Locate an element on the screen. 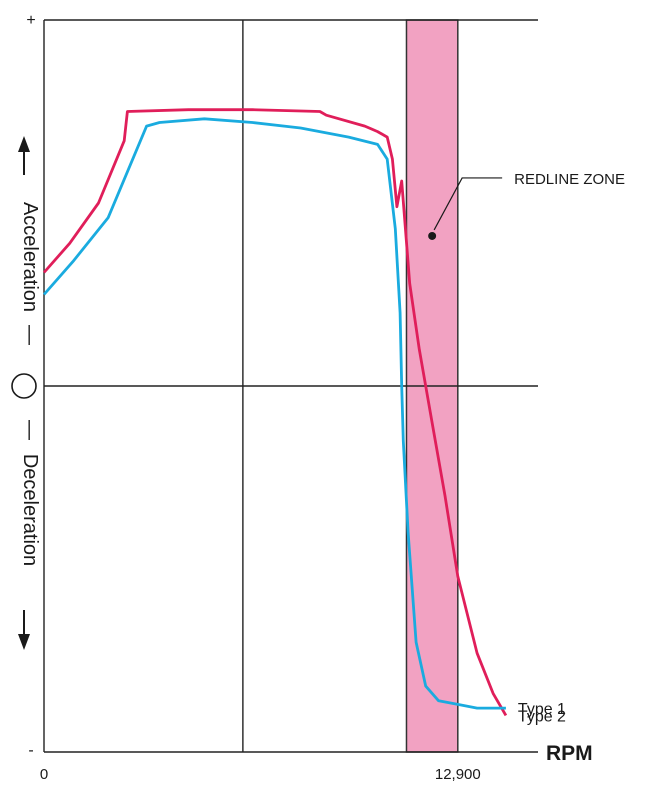  up-arrow-icon is located at coordinates (24, 144).